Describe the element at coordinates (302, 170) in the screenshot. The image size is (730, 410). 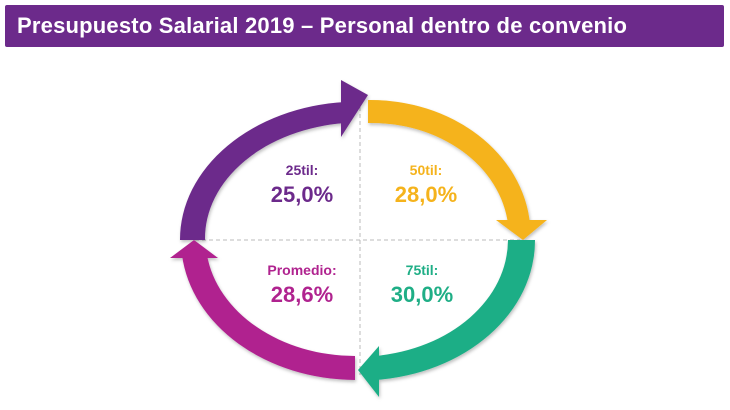
I see `label-25til: 25til:` at that location.